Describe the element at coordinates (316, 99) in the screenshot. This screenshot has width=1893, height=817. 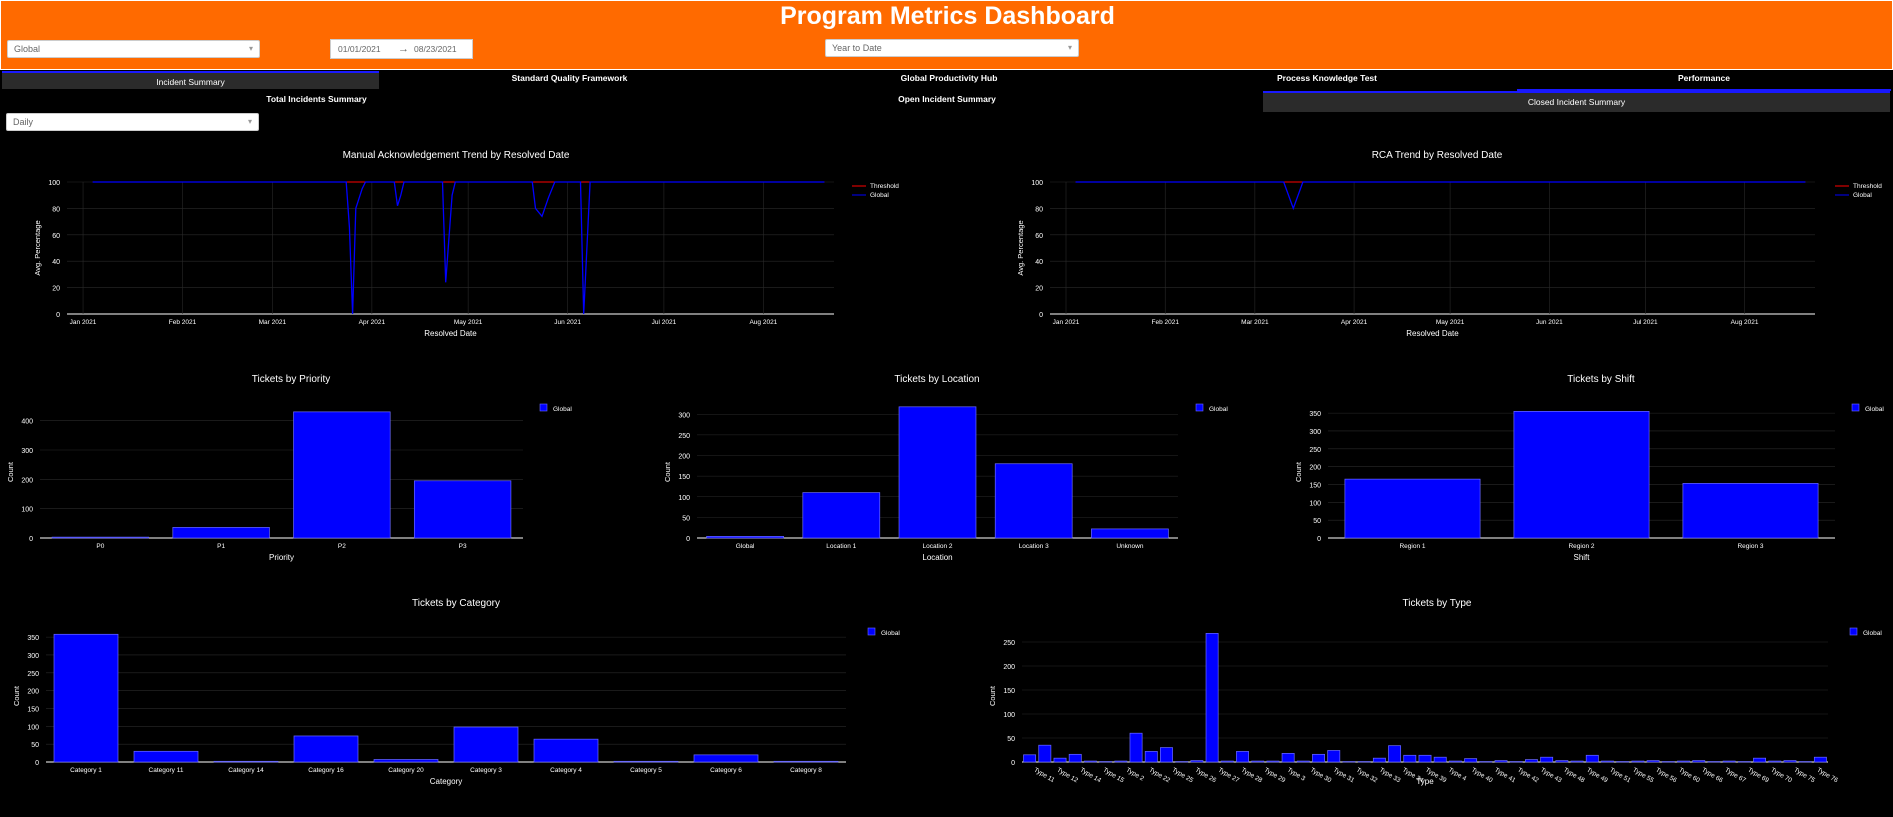
I see `subtab-total-incidents-summary: Total Incidents Summary` at that location.